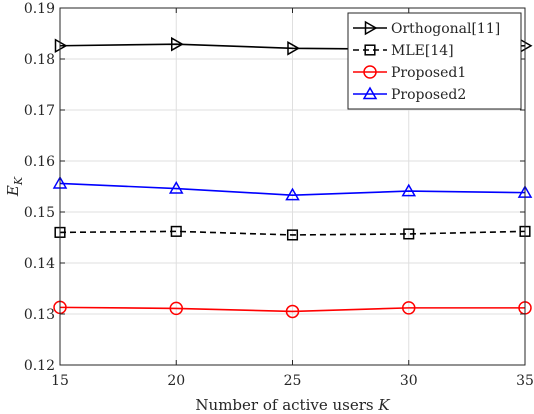 Image resolution: width=534 pixels, height=414 pixels. What do you see at coordinates (39, 213) in the screenshot?
I see `y-tick-label: 0.15` at bounding box center [39, 213].